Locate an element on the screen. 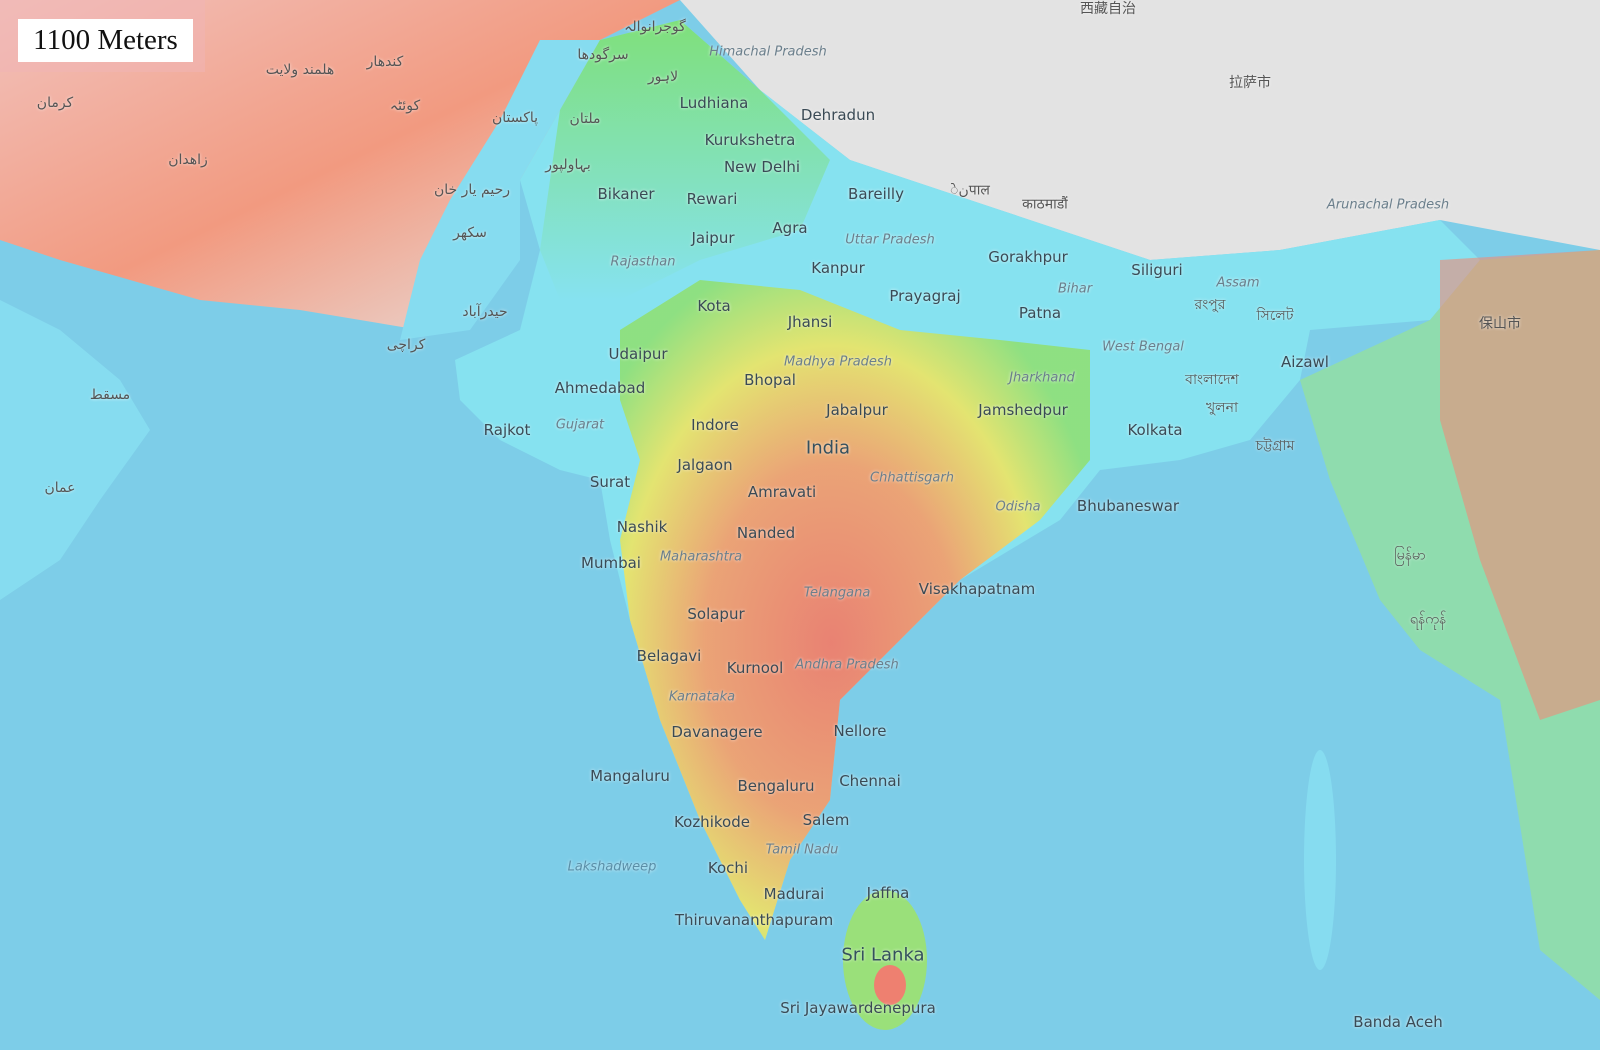 Image resolution: width=1600 pixels, height=1050 pixels. city-label: Nanded is located at coordinates (766, 533).